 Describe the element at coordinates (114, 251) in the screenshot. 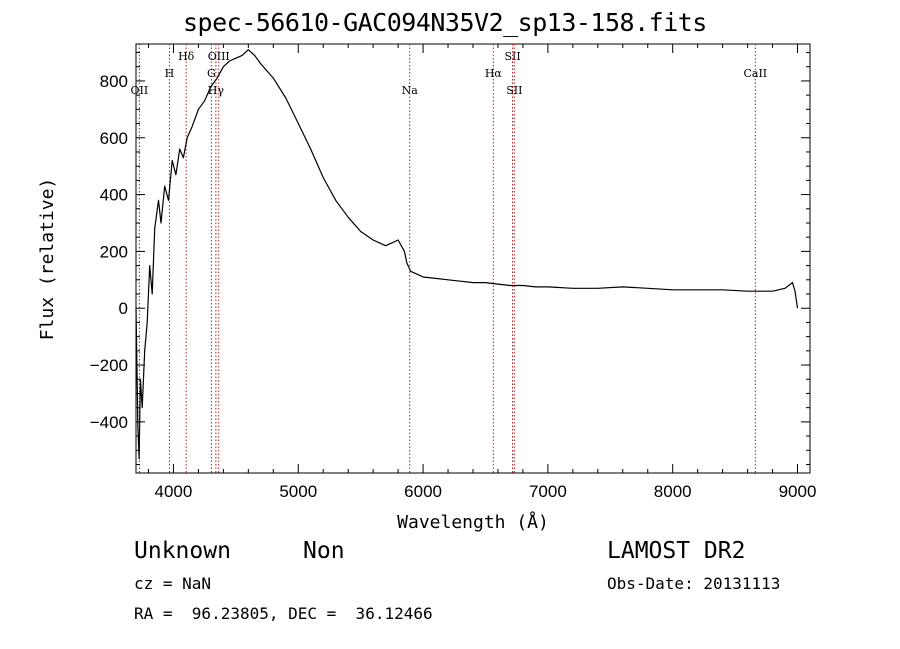

I see `y-tick-label: 200` at that location.